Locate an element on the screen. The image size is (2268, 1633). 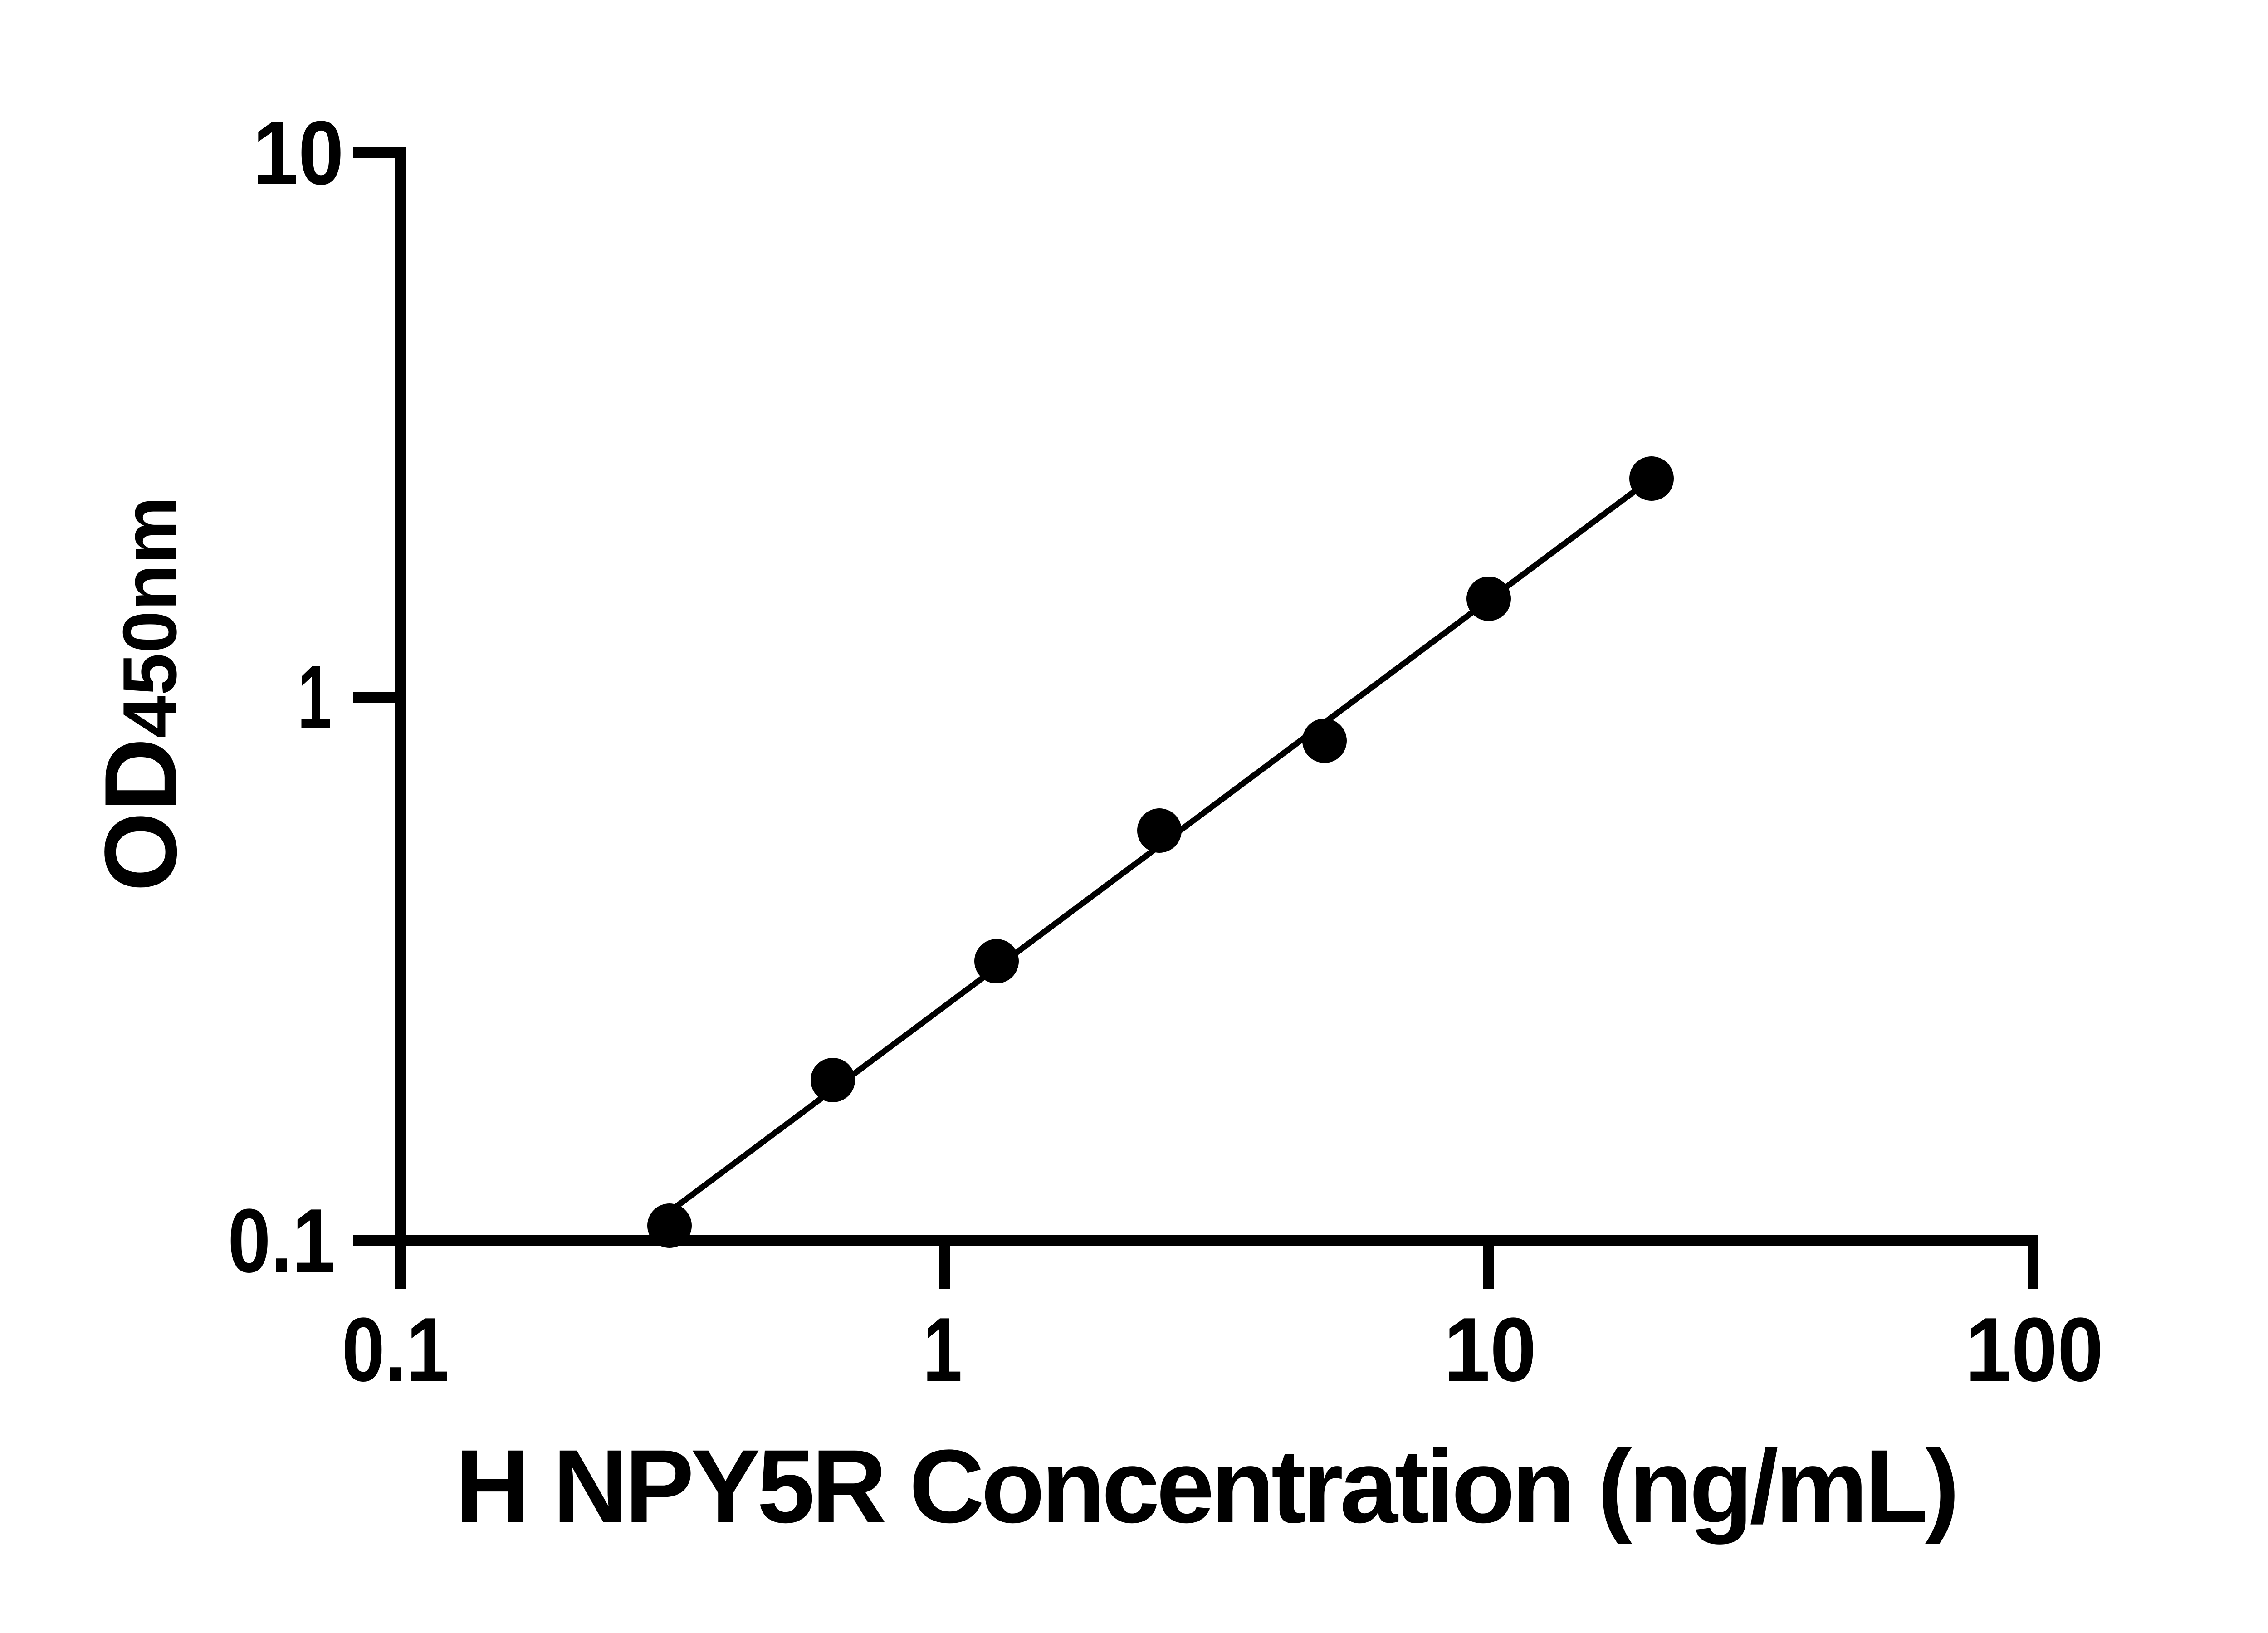
svg-text: OD450nm is located at coordinates (140, 693).